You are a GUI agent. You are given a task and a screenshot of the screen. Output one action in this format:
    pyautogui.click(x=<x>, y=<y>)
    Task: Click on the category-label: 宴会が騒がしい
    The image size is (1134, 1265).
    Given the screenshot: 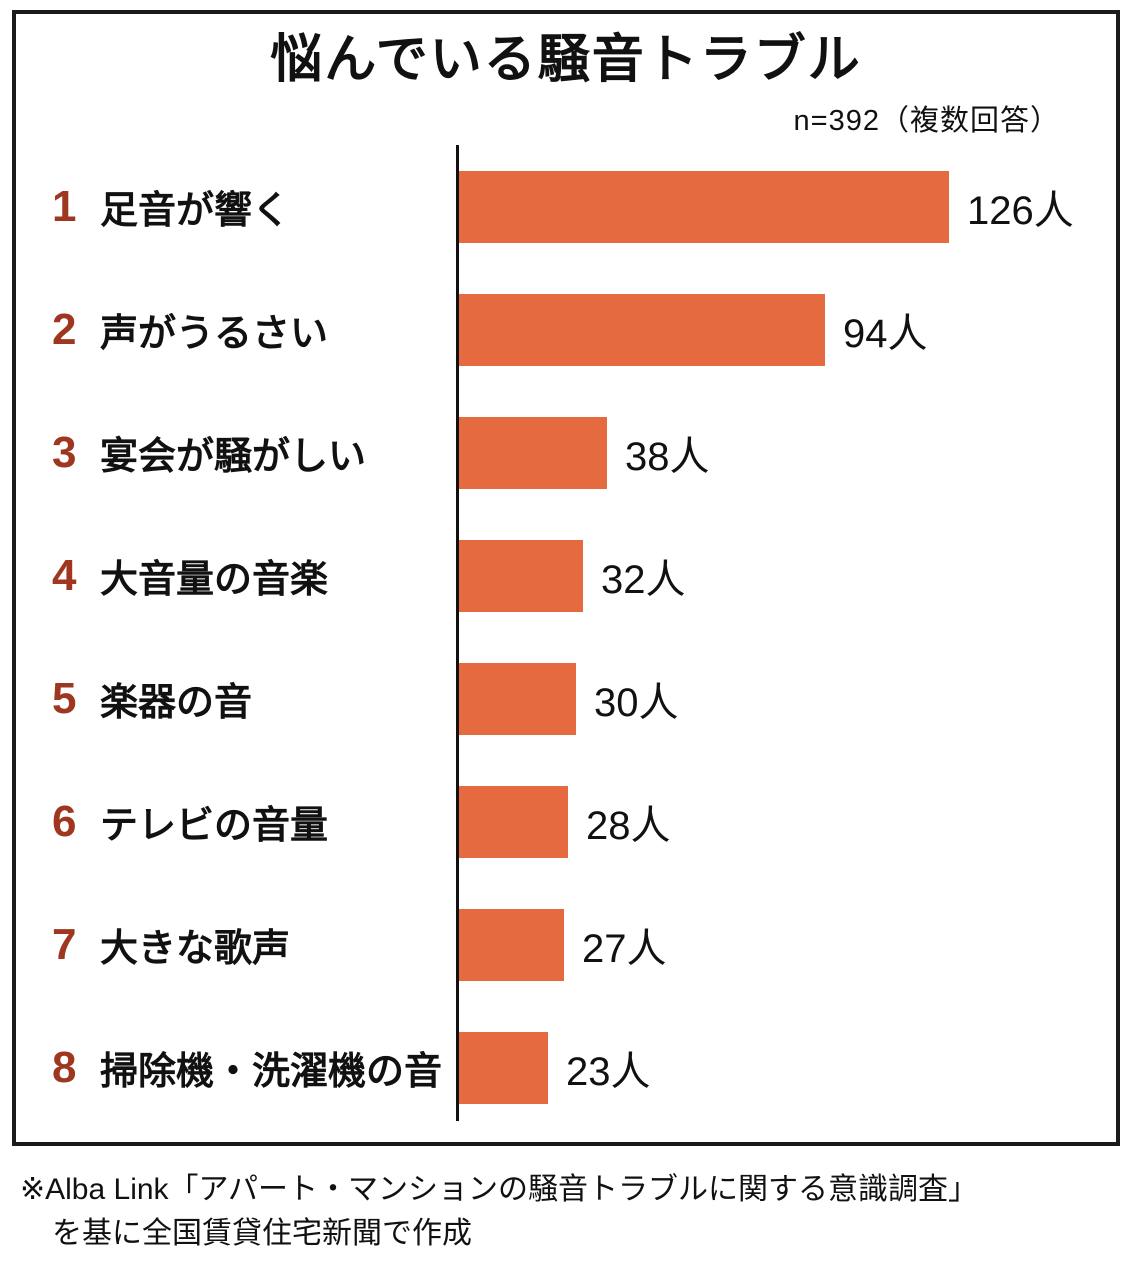 What is the action you would take?
    pyautogui.click(x=233, y=457)
    